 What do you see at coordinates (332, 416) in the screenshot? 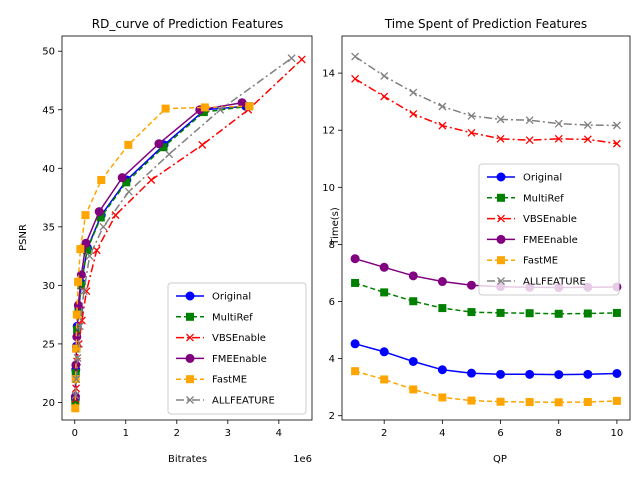
I see `y-tick-label: 2` at bounding box center [332, 416].